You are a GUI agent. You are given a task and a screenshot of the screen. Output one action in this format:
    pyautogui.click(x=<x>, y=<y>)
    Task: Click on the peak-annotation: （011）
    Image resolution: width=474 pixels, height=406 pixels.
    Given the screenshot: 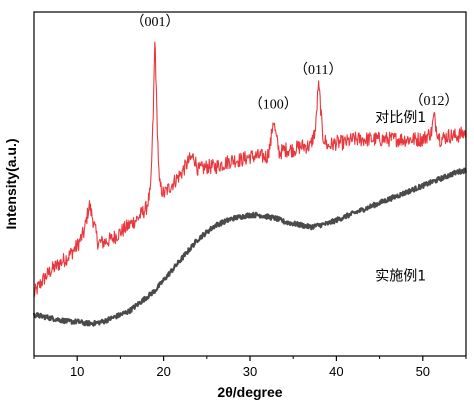 What is the action you would take?
    pyautogui.click(x=318, y=70)
    